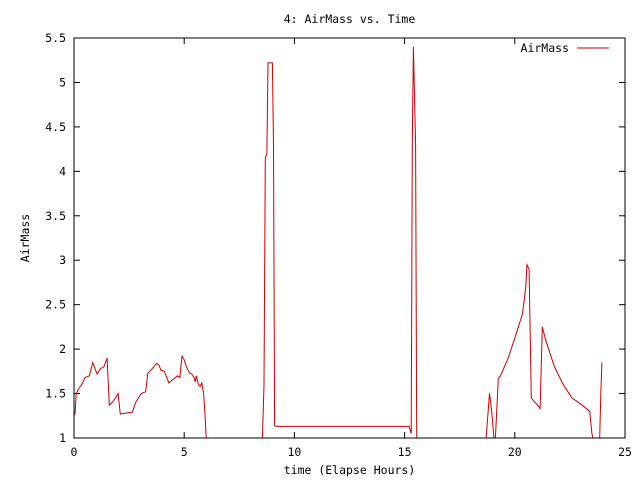 The height and width of the screenshot is (480, 640). Describe the element at coordinates (55, 127) in the screenshot. I see `y-tick-label: 4.5` at that location.